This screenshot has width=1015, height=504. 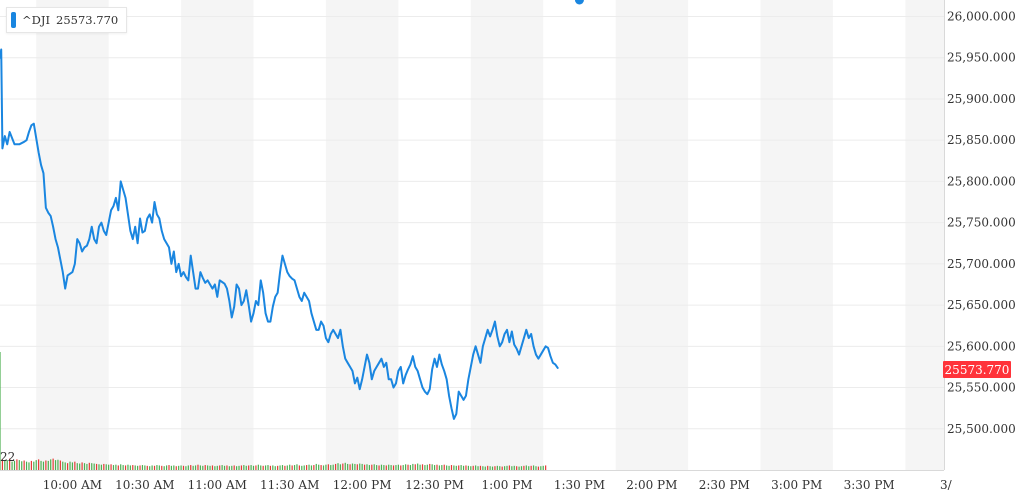 What do you see at coordinates (579, 2) in the screenshot?
I see `last-price-dot` at bounding box center [579, 2].